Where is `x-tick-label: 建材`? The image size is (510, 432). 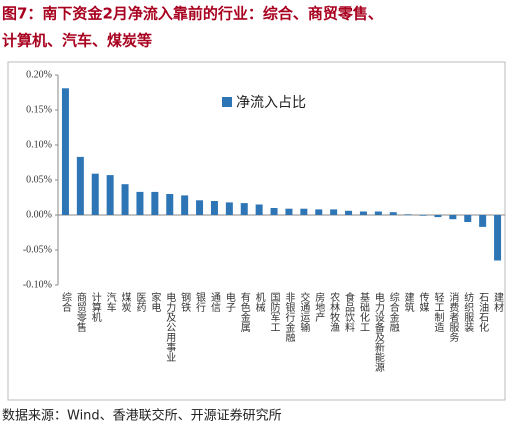 x-tick-label: 建材 is located at coordinates (498, 301).